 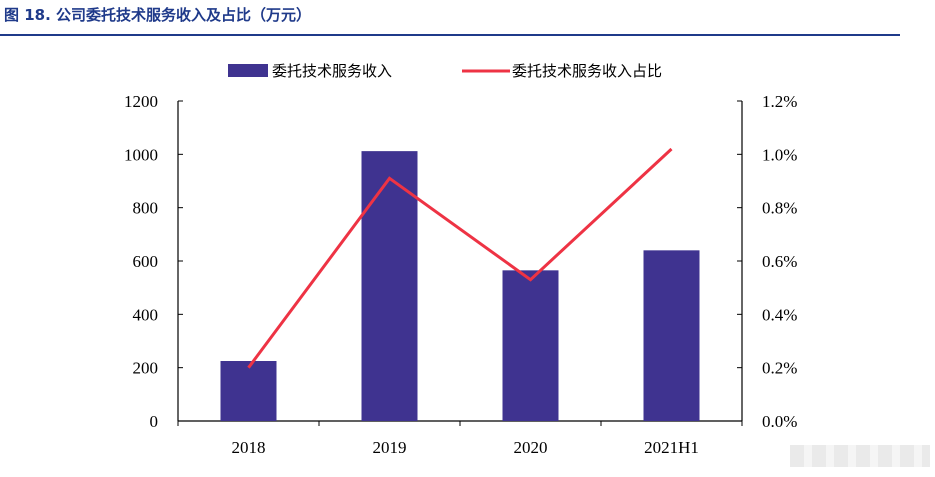 I want to click on watermark, so click(x=860, y=456).